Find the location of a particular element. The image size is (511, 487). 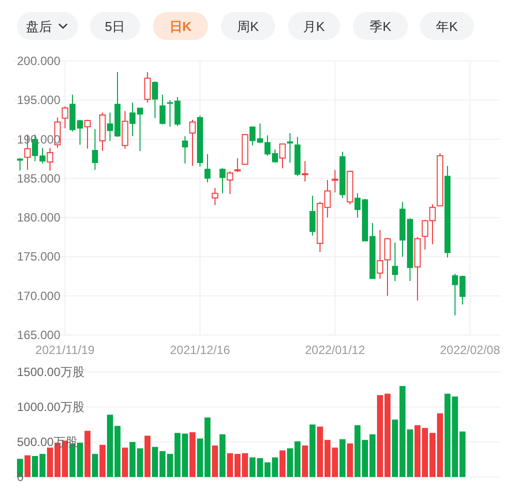

x-tick-label: 2022/02/08 is located at coordinates (470, 350).